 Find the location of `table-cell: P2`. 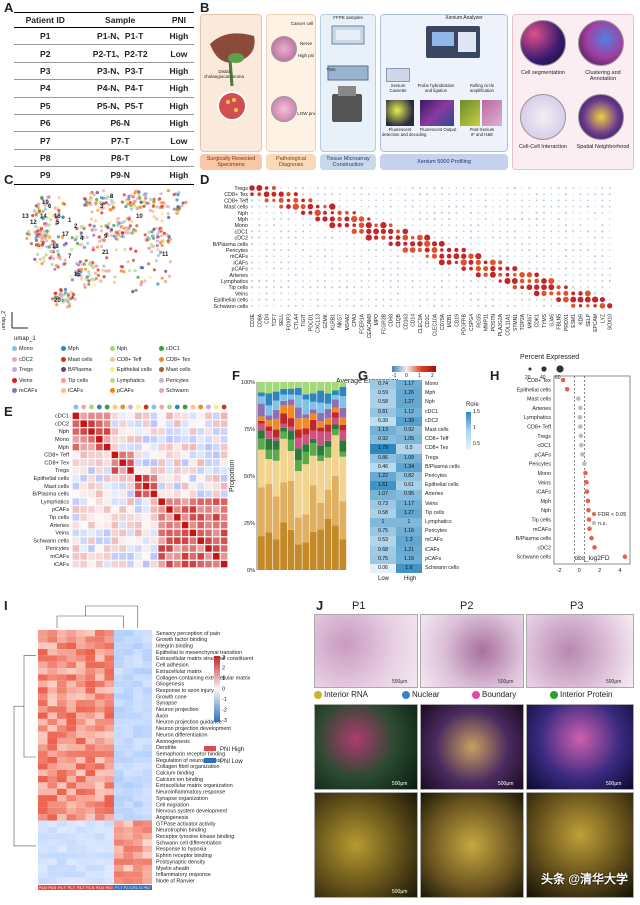

table-cell: P2 is located at coordinates (45, 53).